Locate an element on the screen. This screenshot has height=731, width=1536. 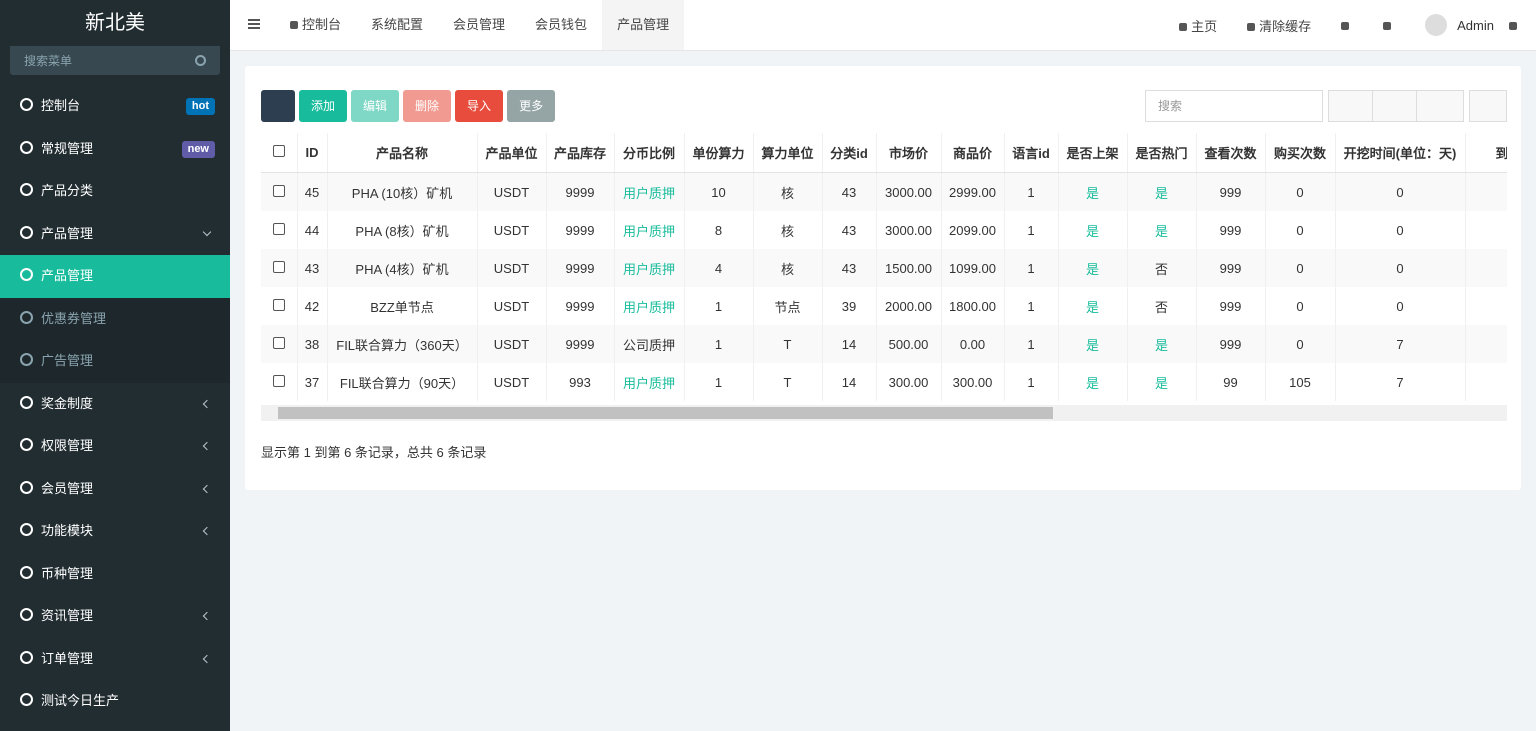
table-cell: 2099.00 is located at coordinates (973, 230).